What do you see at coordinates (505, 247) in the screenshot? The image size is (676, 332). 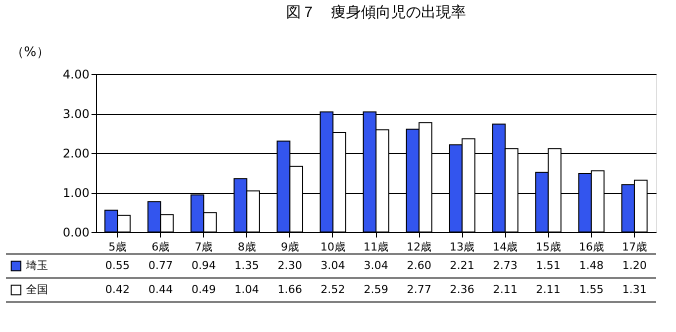 I see `x-tick-label: 14歳` at bounding box center [505, 247].